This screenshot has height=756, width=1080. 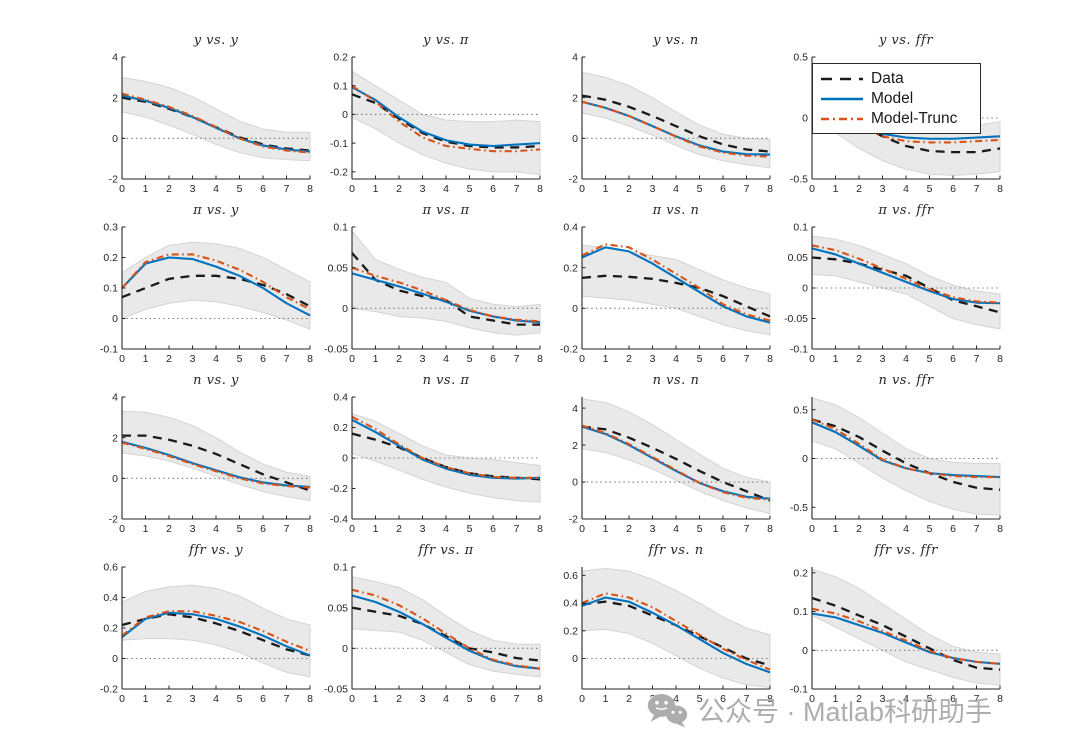 What do you see at coordinates (666, 293) in the screenshot?
I see `plot-canvas-pi-vs-n: 0 1 2 3 4 5 6 7 8-0.200.20.4` at bounding box center [666, 293].